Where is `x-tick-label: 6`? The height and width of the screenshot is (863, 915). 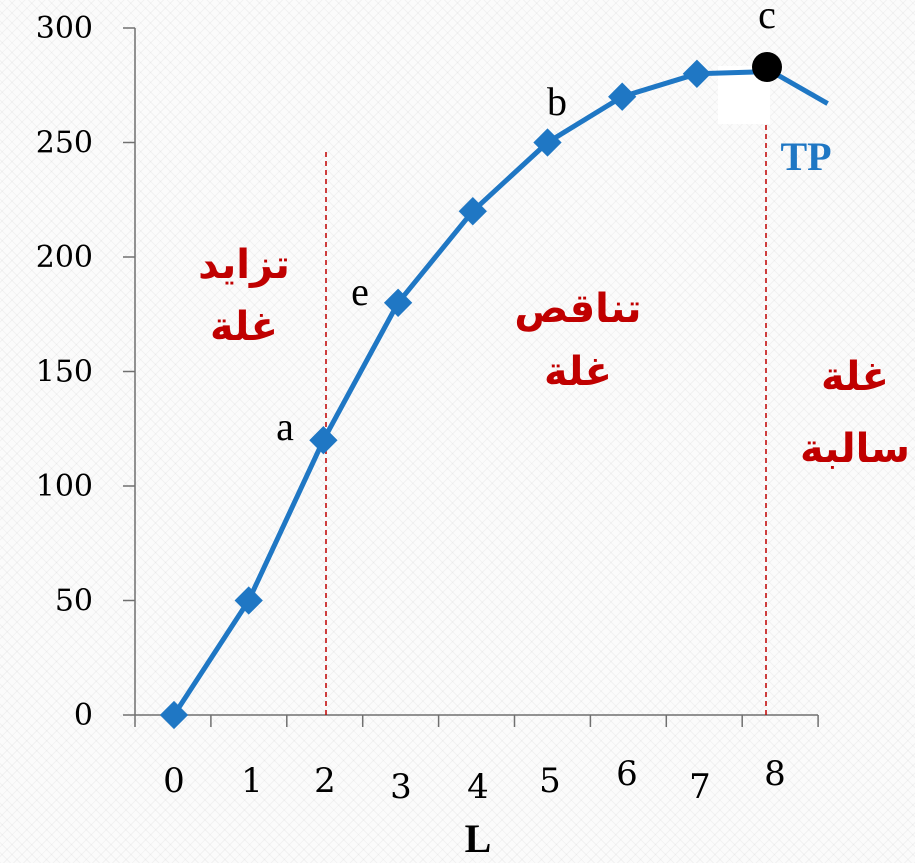
x-tick-label: 6 is located at coordinates (627, 774).